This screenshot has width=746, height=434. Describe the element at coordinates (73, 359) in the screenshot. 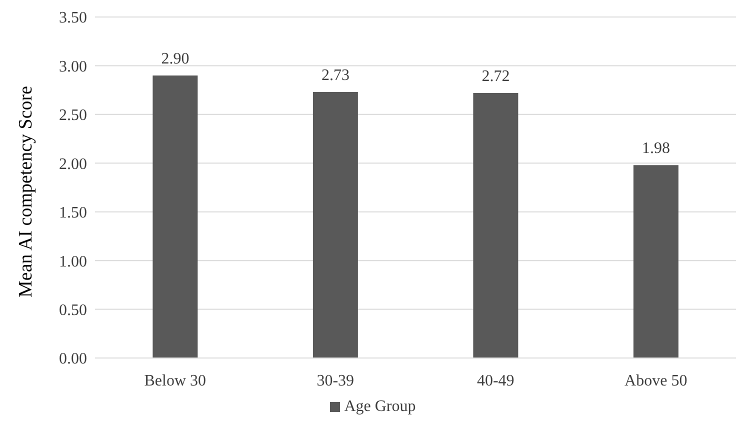

I see `y-tick-label: 0.00` at that location.